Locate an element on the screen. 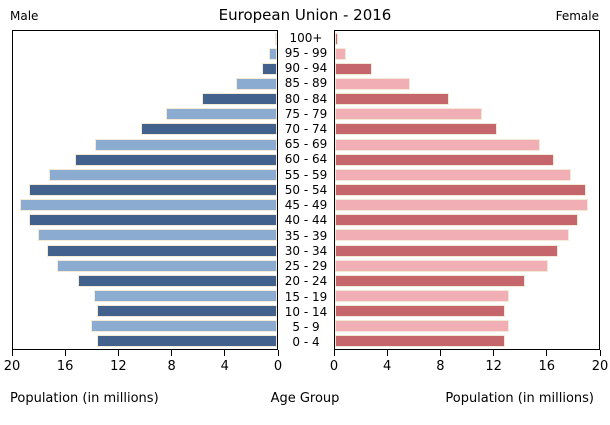  x-axis-tick-label: 0 is located at coordinates (278, 366).